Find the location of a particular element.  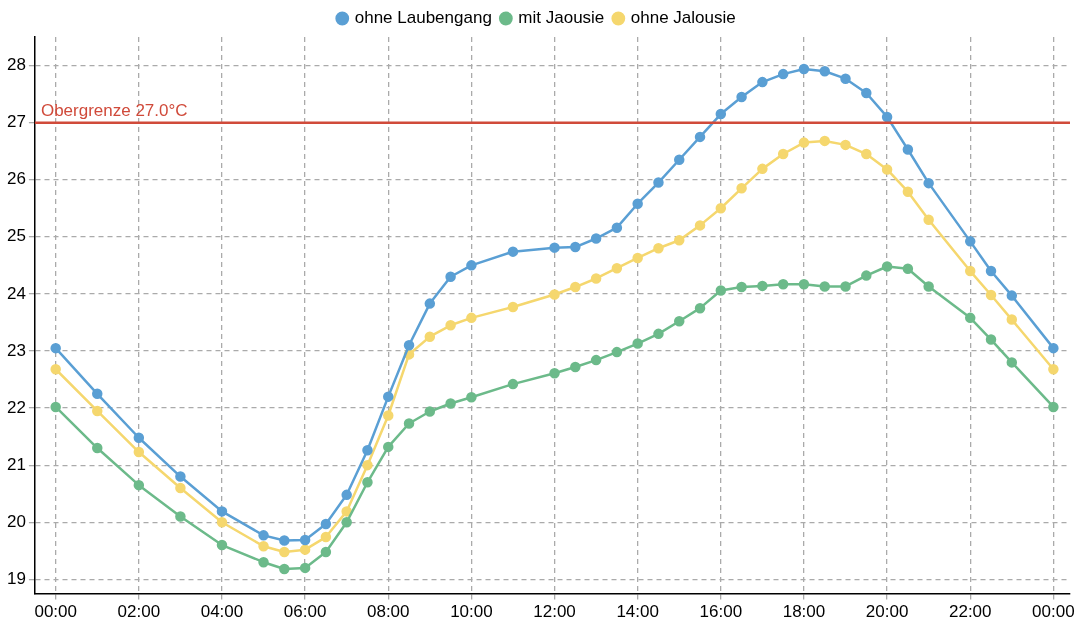

y-tick-label: 20 is located at coordinates (16, 521).